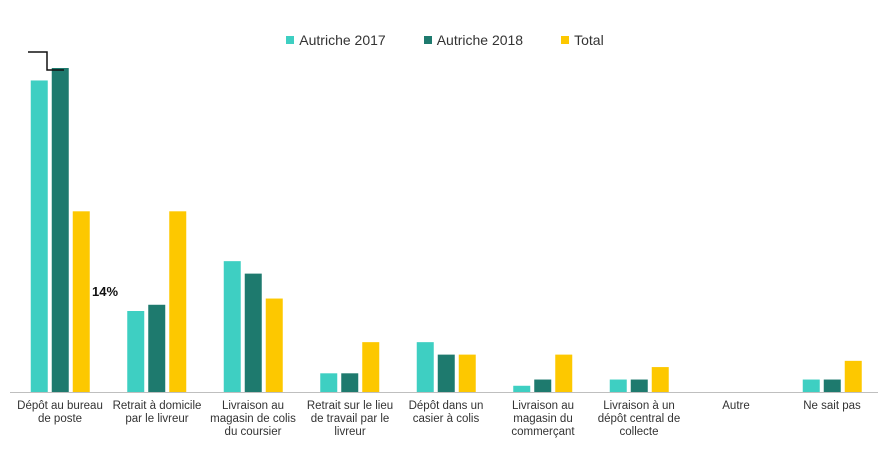 The width and height of the screenshot is (890, 473). Describe the element at coordinates (427, 40) in the screenshot. I see `legend-swatch-autriche-2018` at that location.